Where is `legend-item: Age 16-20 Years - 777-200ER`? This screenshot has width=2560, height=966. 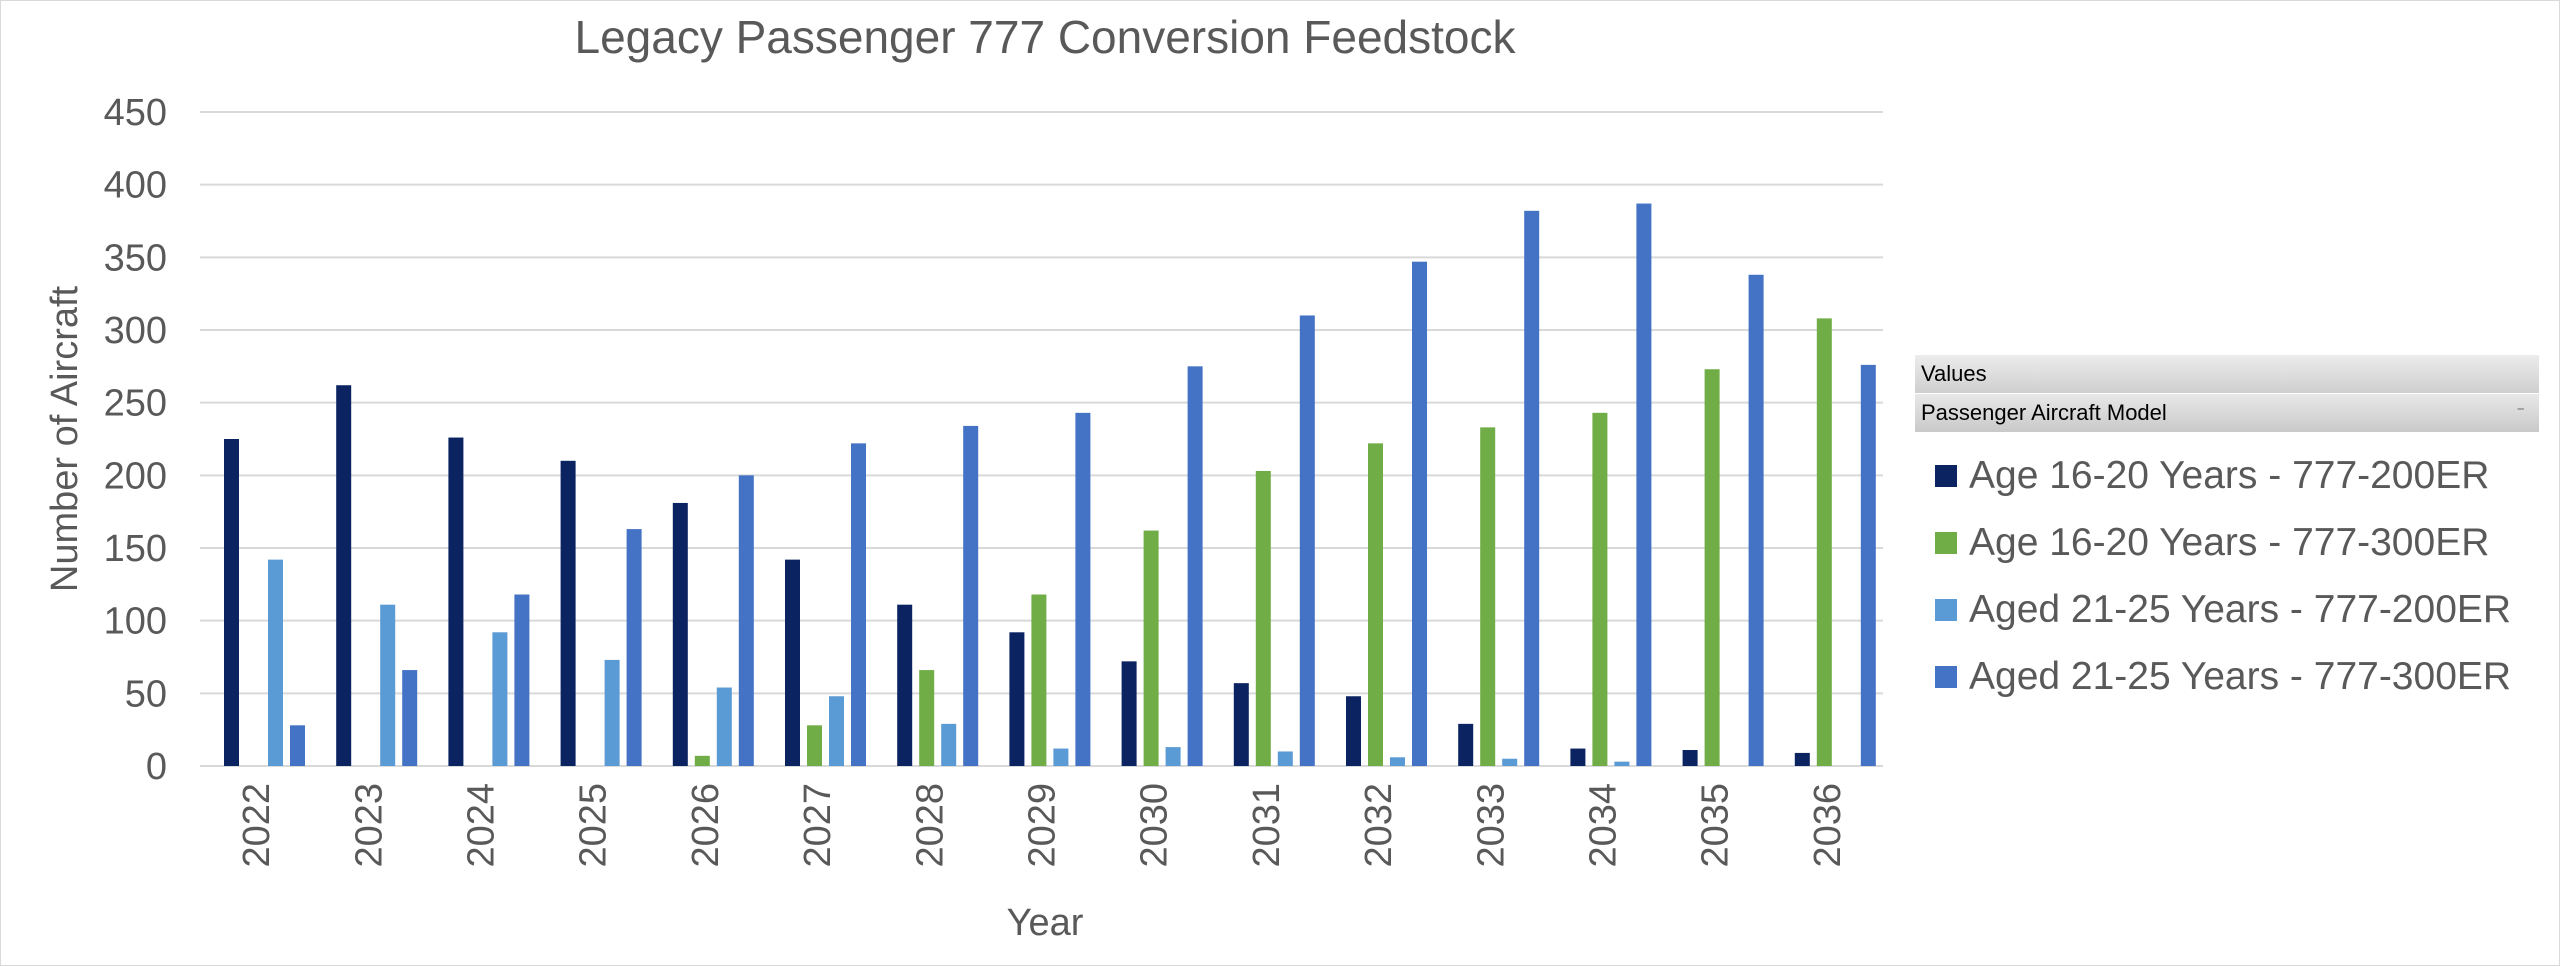
legend-item: Age 16-20 Years - 777-200ER is located at coordinates (2227, 475).